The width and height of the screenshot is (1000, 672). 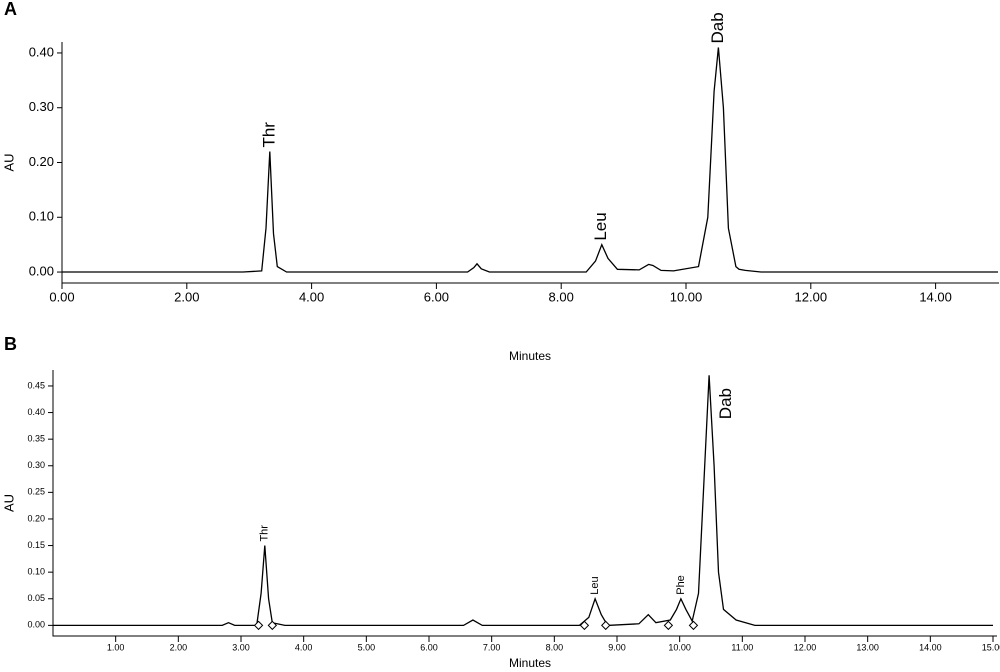 I want to click on peak-label: Phe, so click(x=681, y=585).